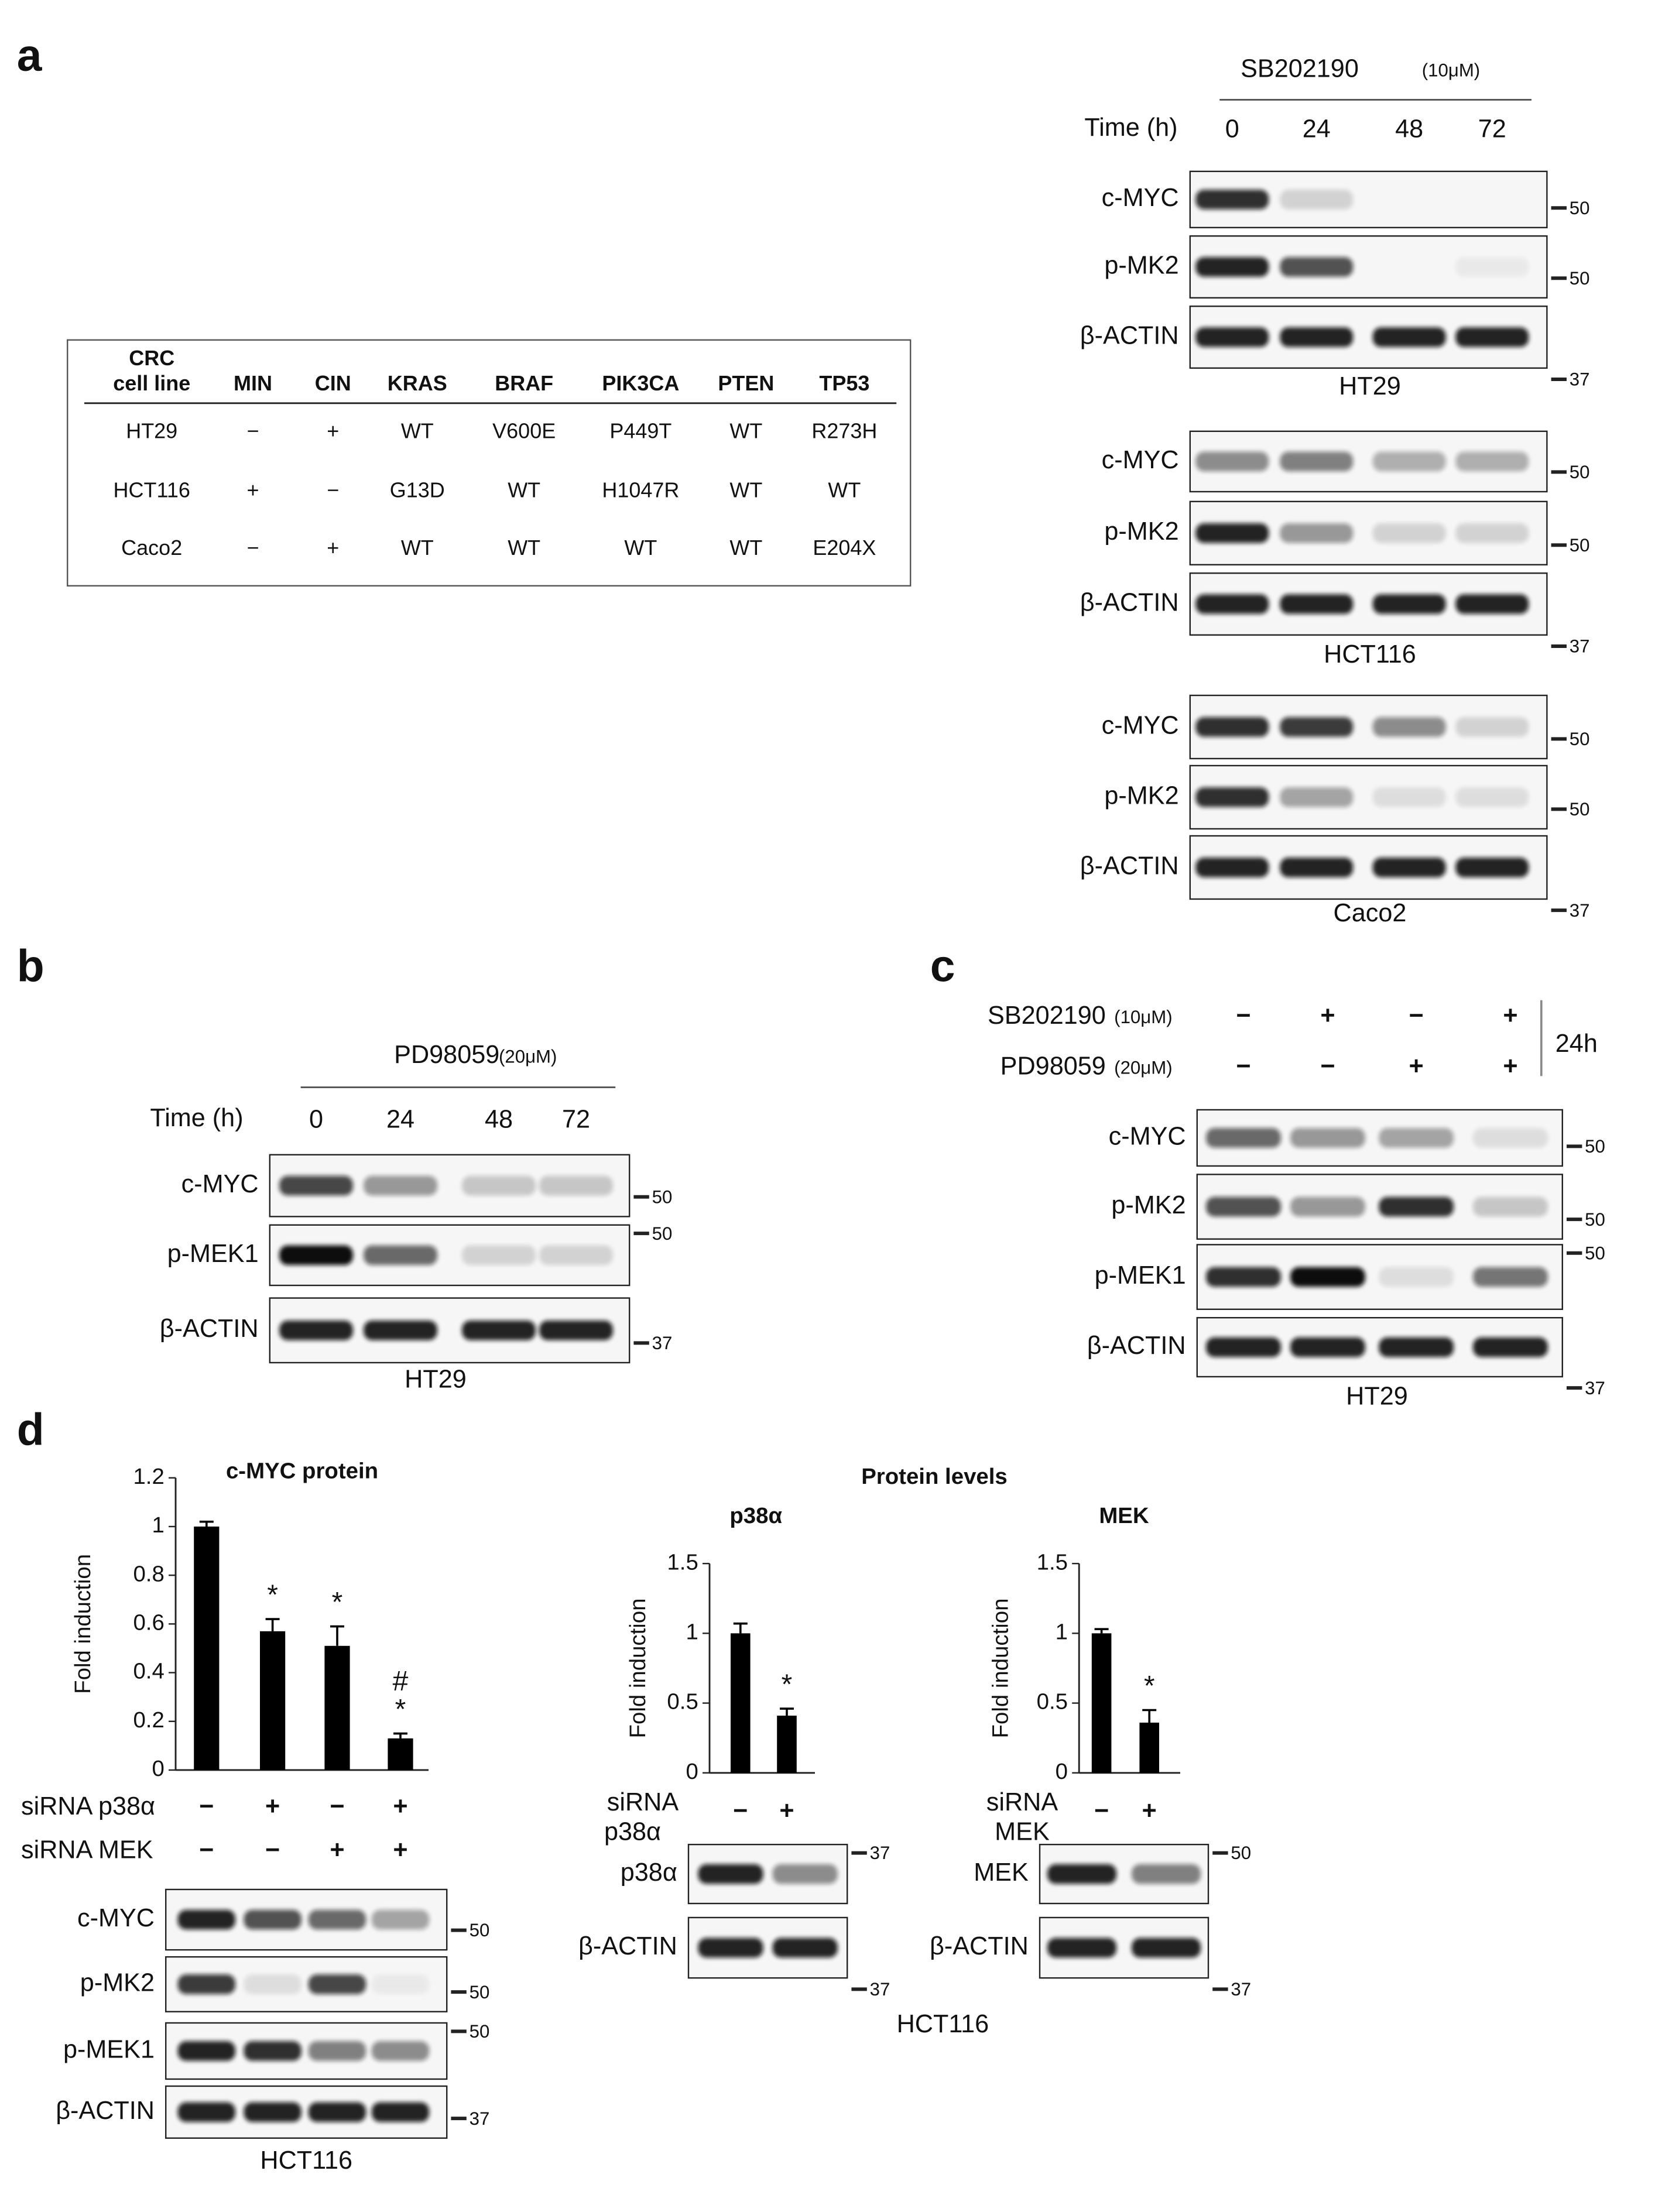  I want to click on treatment-label: SB202190, so click(1047, 1016).